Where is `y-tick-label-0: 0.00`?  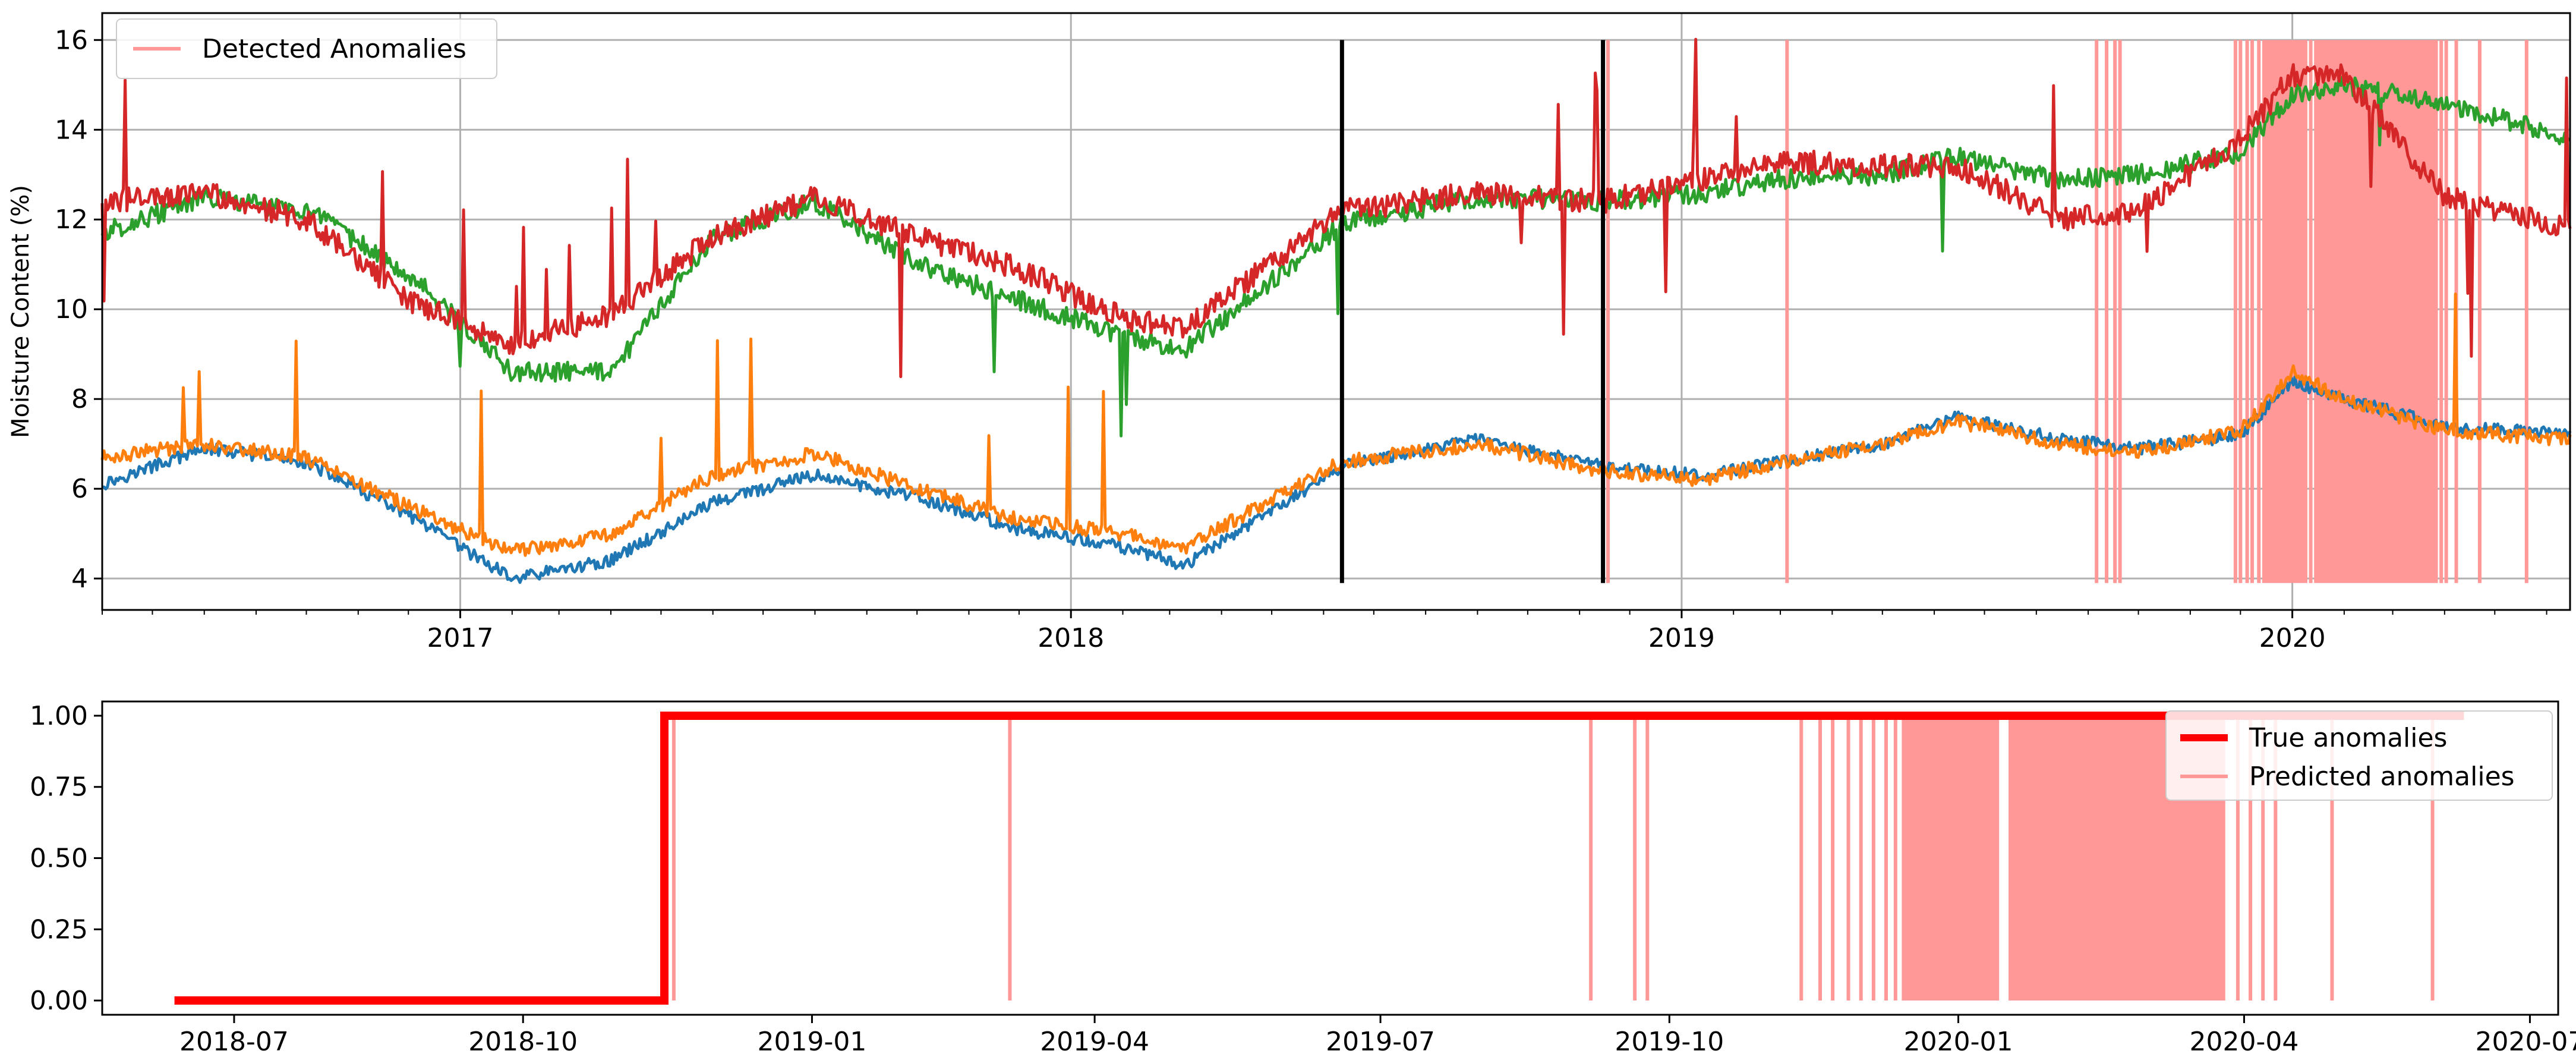 y-tick-label-0: 0.00 is located at coordinates (59, 1001).